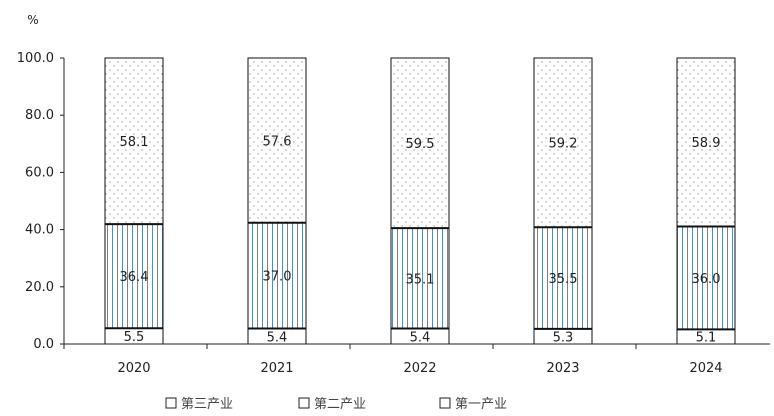  I want to click on data-label: 35.1, so click(420, 279).